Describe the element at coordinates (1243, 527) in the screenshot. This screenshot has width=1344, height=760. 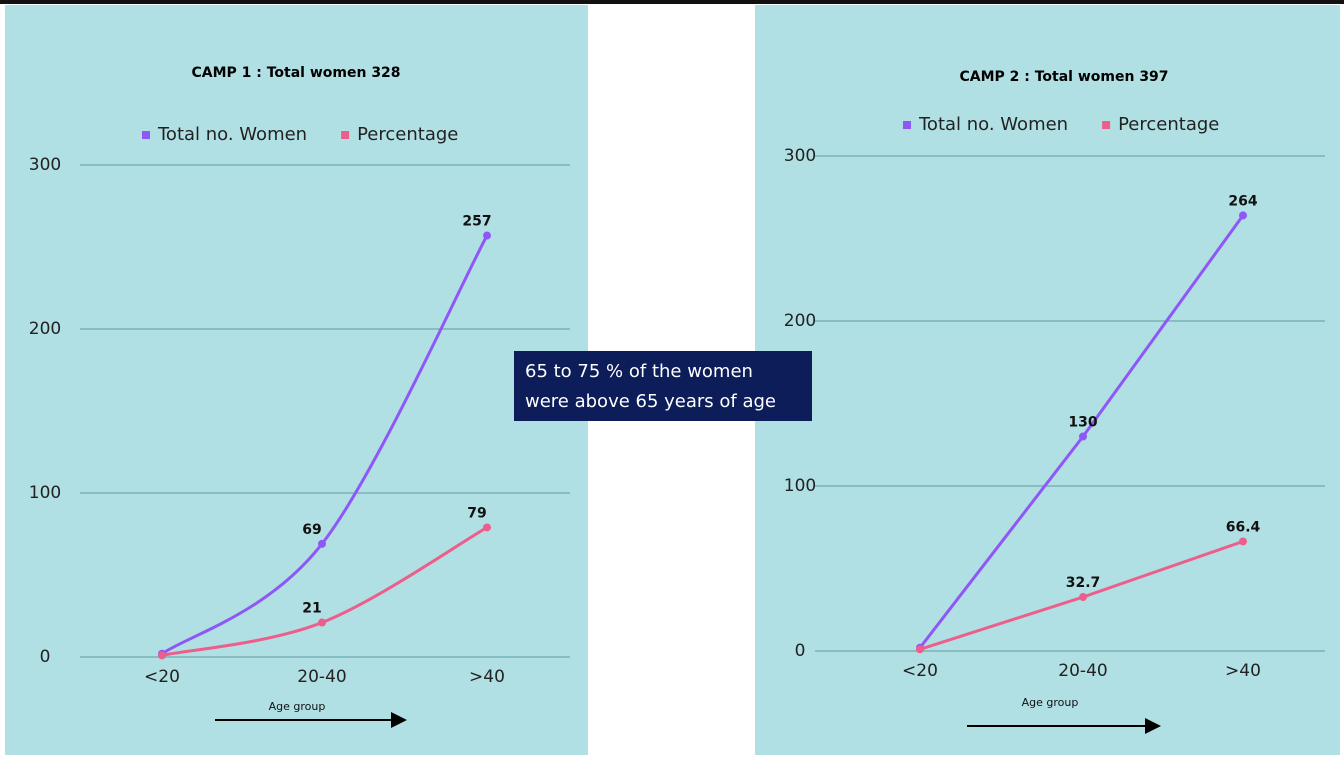
I see `data-label: 66.4` at that location.